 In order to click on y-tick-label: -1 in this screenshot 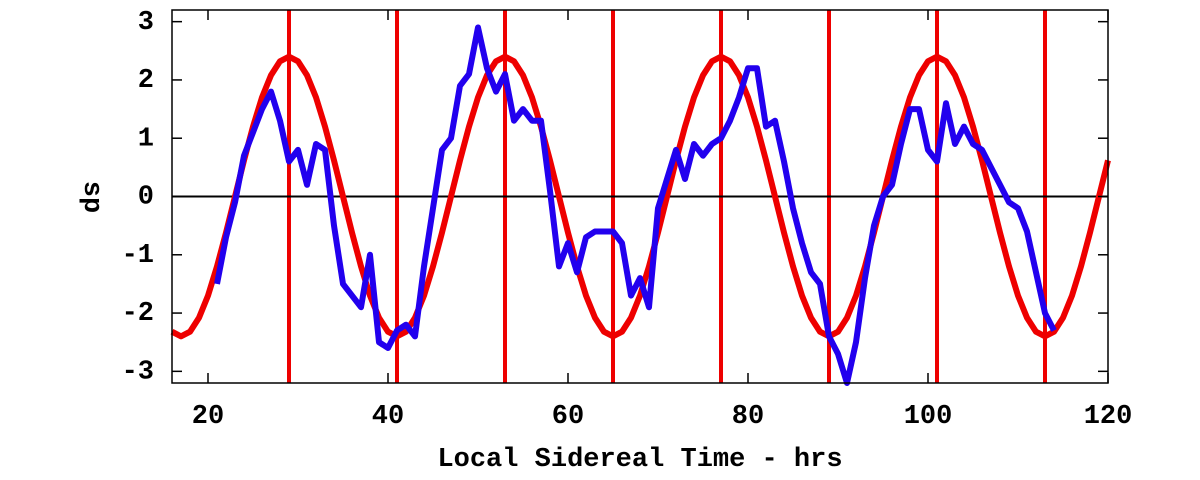, I will do `click(138, 256)`.